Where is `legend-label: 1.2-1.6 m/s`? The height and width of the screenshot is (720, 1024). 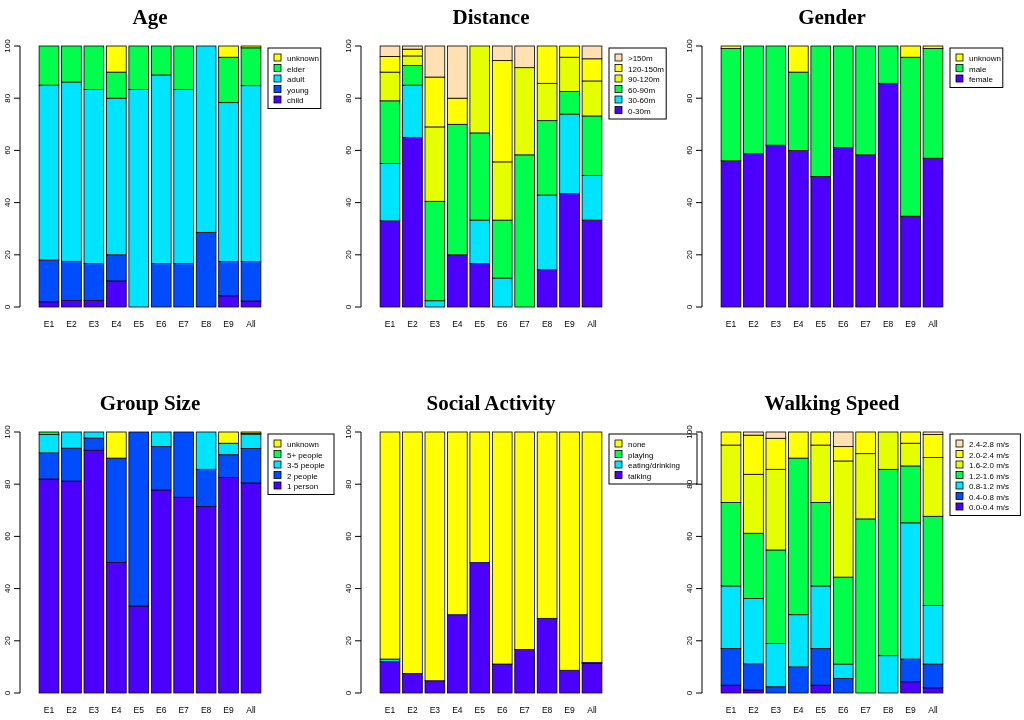 legend-label: 1.2-1.6 m/s is located at coordinates (989, 476).